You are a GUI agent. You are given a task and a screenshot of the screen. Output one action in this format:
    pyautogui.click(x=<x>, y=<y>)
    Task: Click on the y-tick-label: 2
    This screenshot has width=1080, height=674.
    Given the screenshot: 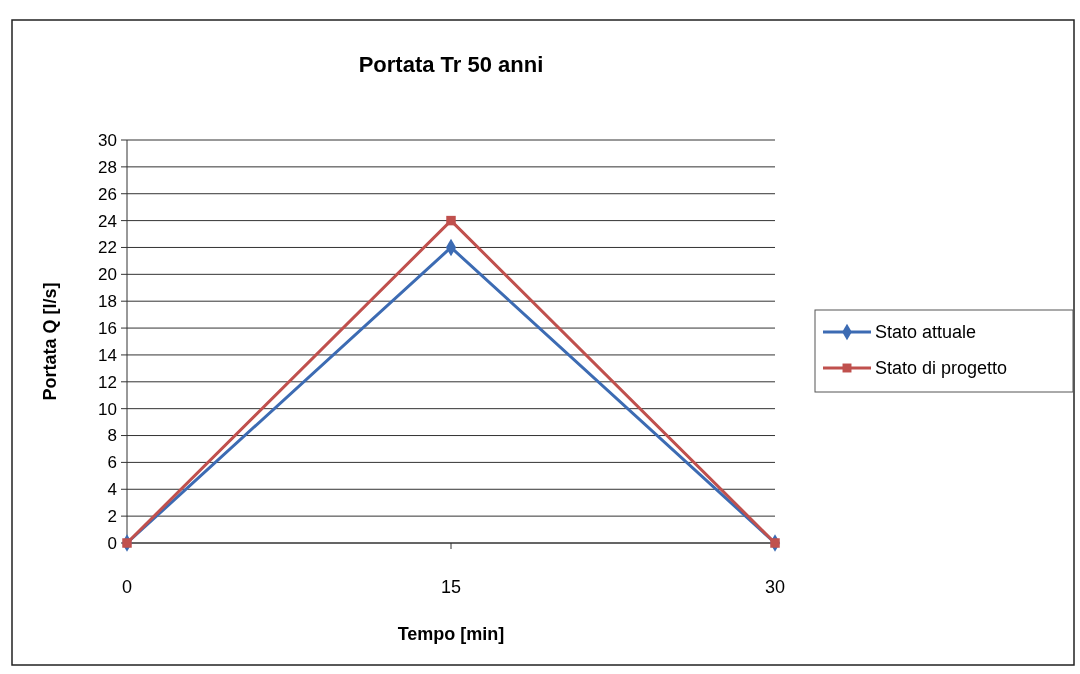 What is the action you would take?
    pyautogui.click(x=112, y=517)
    